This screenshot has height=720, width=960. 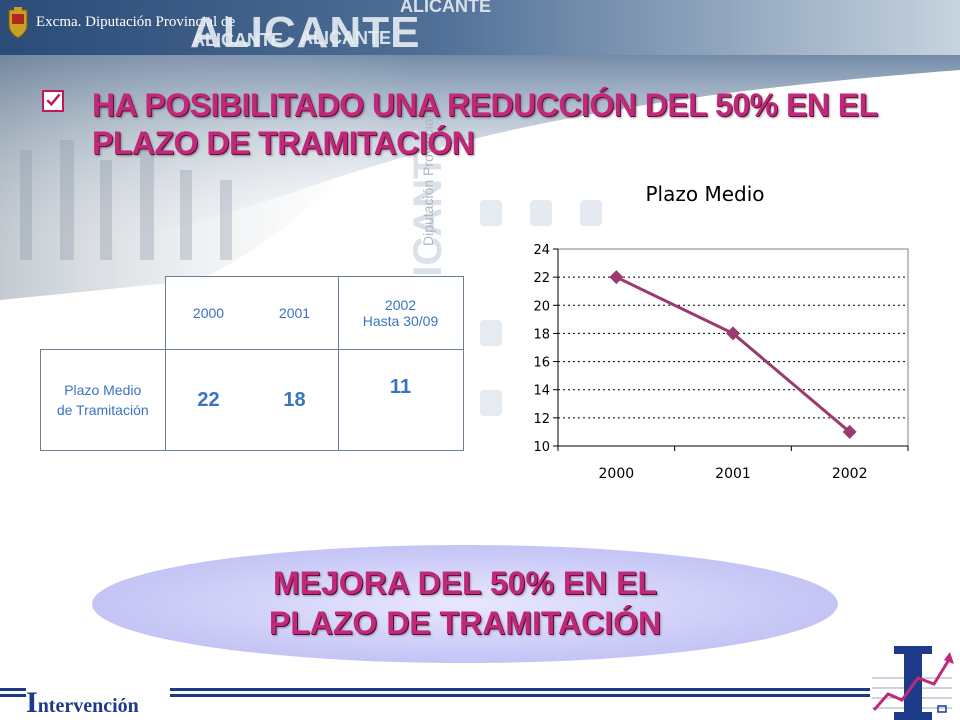 What do you see at coordinates (541, 306) in the screenshot?
I see `y-tick-label: 20` at bounding box center [541, 306].